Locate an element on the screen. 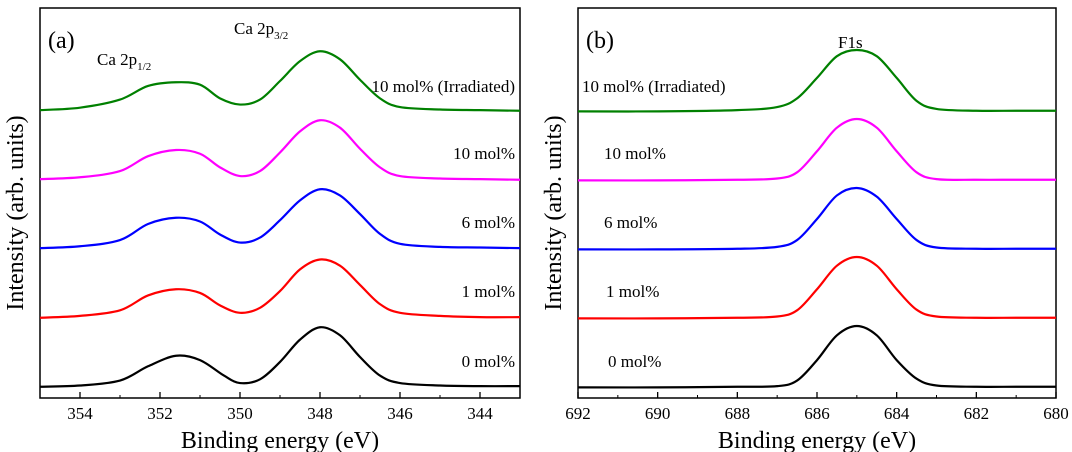 The width and height of the screenshot is (1072, 452). x-tick-label: 354 is located at coordinates (80, 413).